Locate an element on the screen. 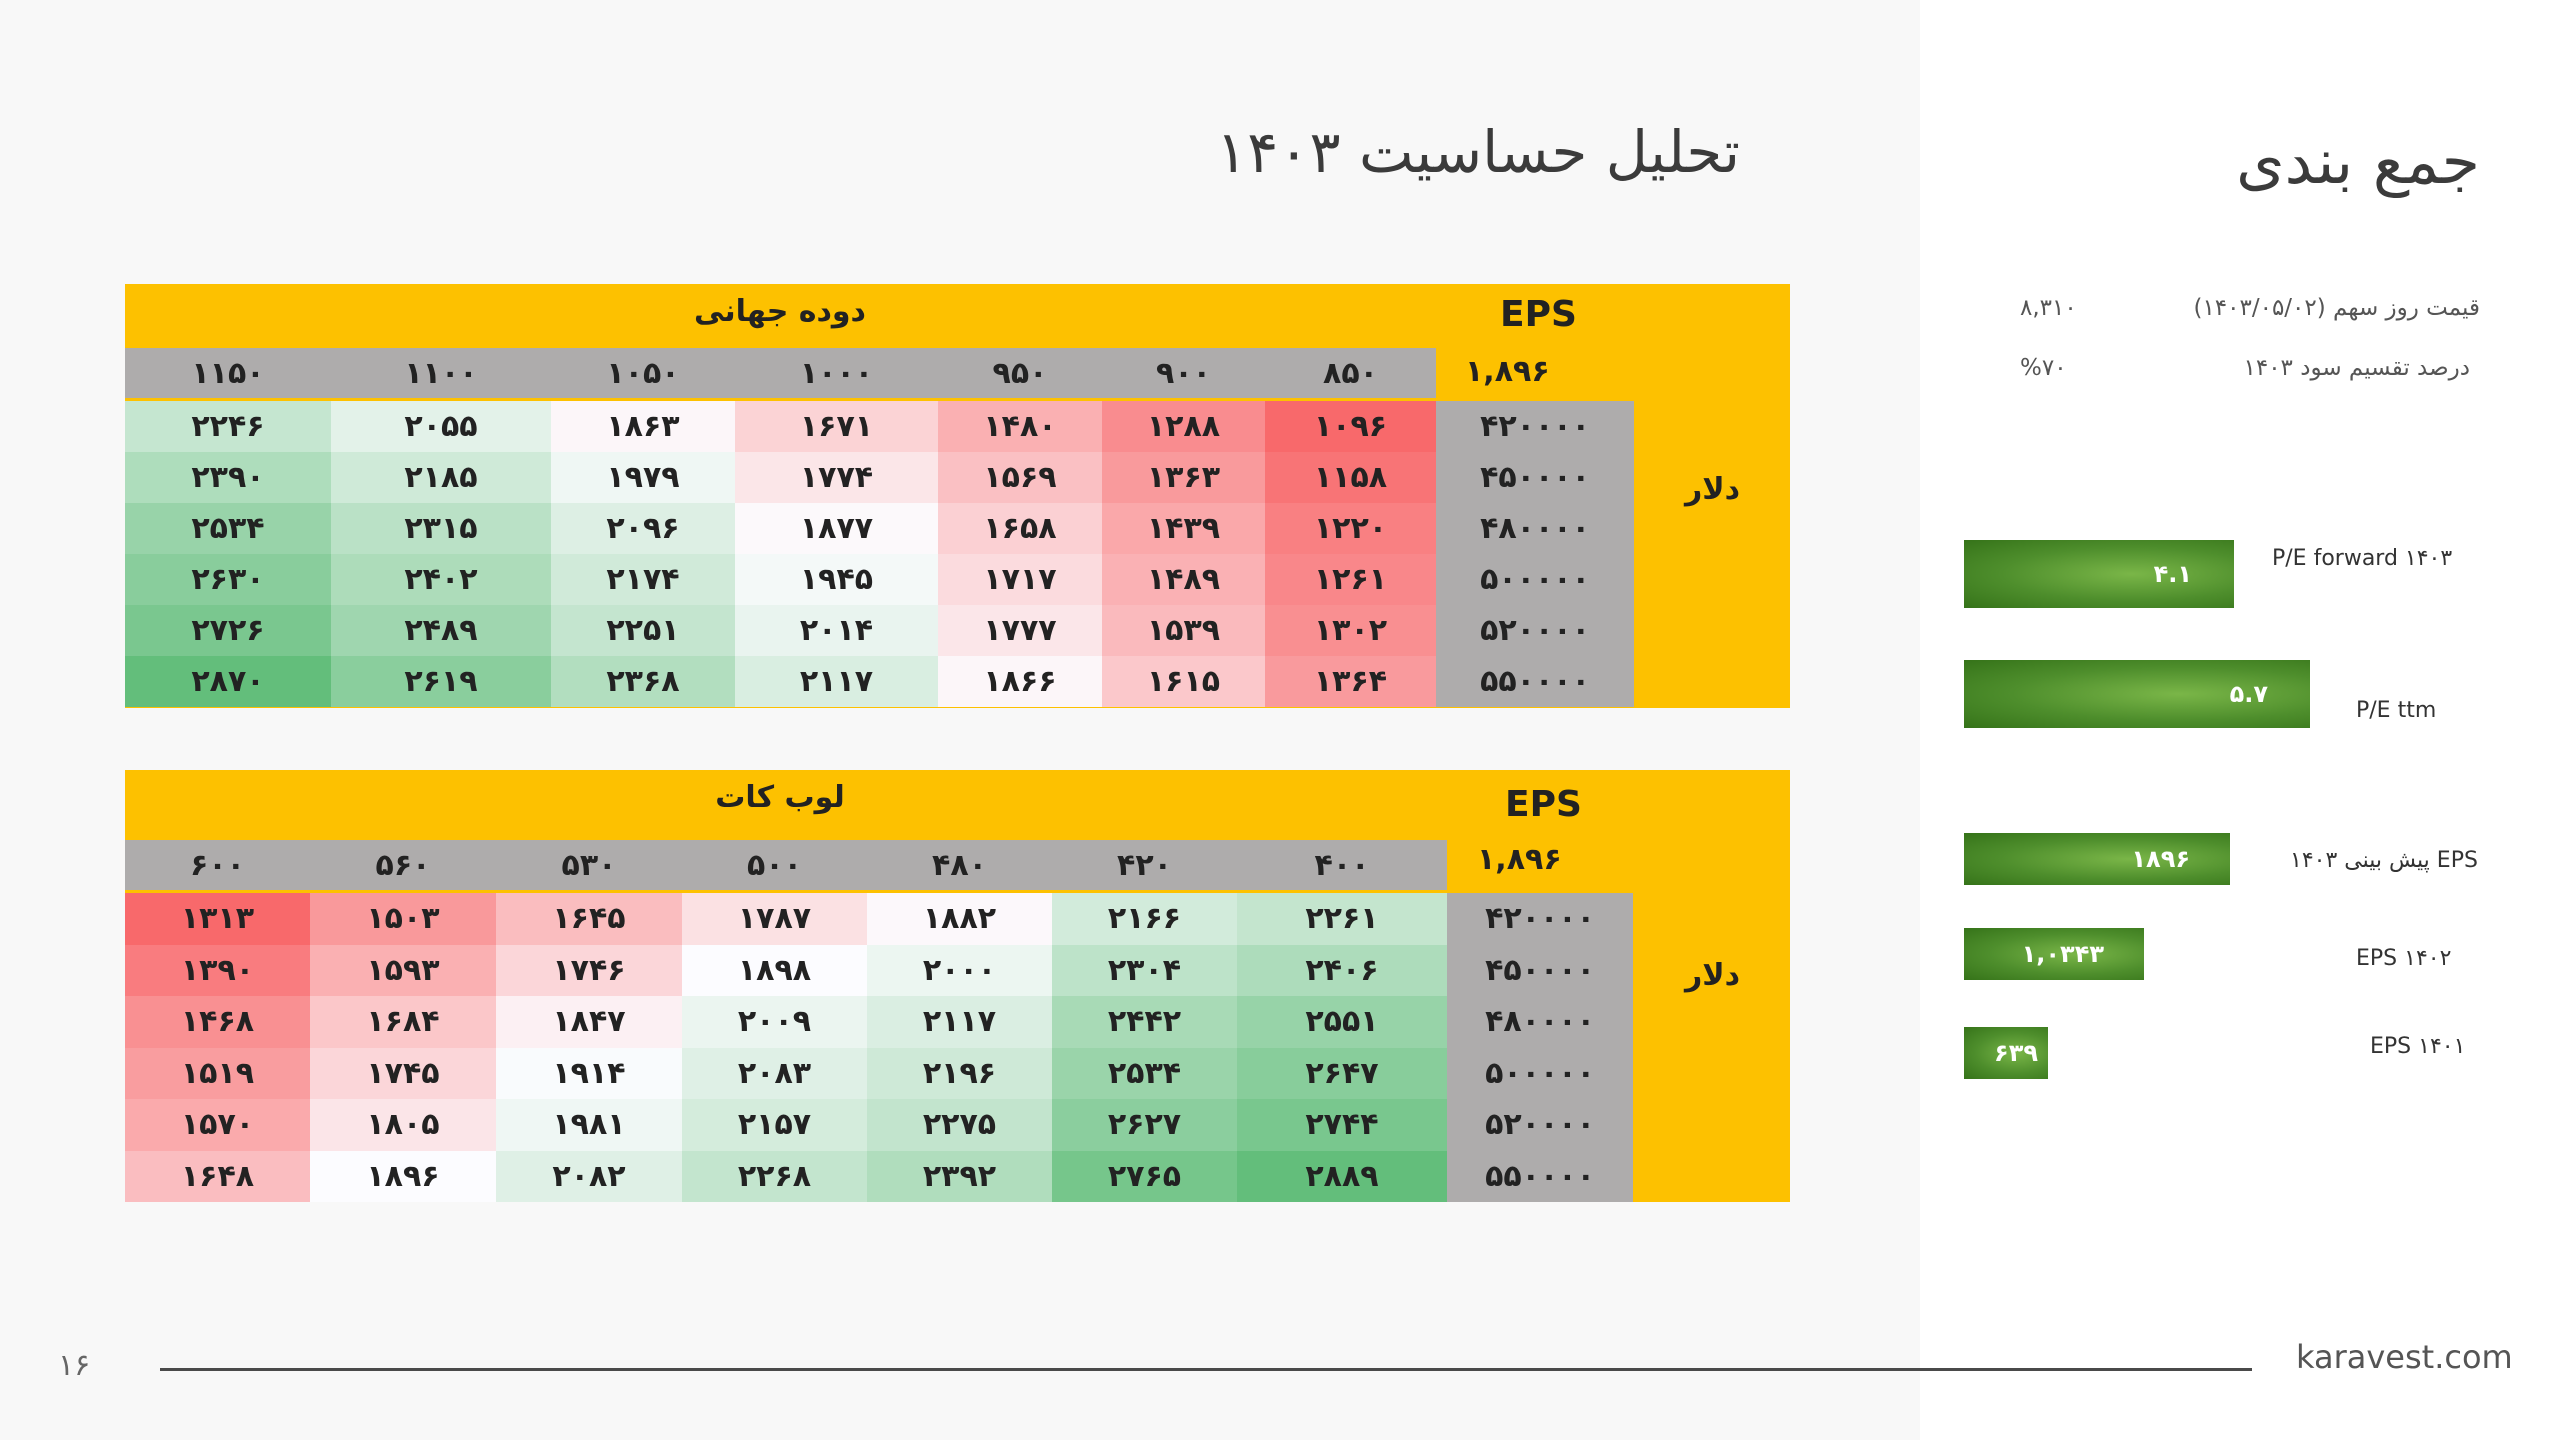 Image resolution: width=2560 pixels, height=1440 pixels. info-row-price: قیمت روز سهم (۱۴۰۳/۰۵/۰۲) ۸,۳۱۰ is located at coordinates (2235, 315).